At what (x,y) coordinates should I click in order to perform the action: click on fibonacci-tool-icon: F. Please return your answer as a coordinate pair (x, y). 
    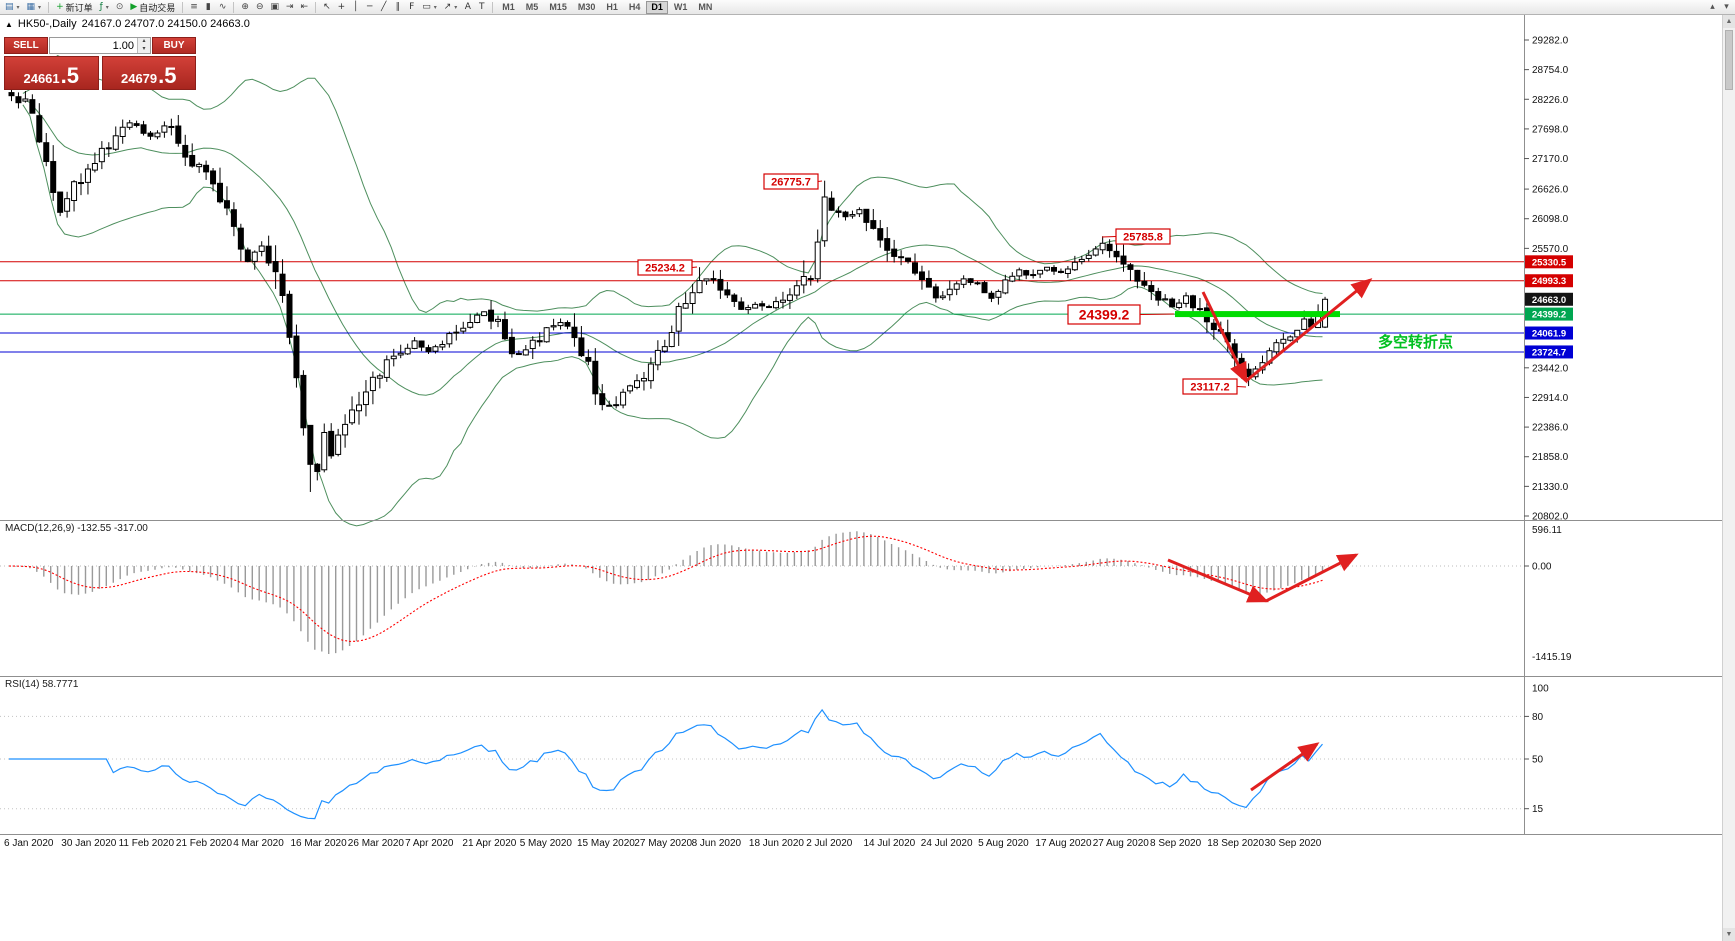
    Looking at the image, I should click on (412, 6).